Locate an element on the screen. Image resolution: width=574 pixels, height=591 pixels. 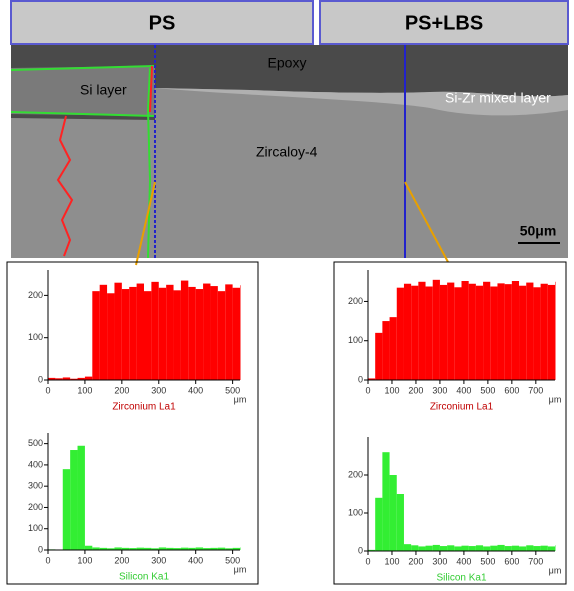
scale-label: 50μm is located at coordinates (538, 231).